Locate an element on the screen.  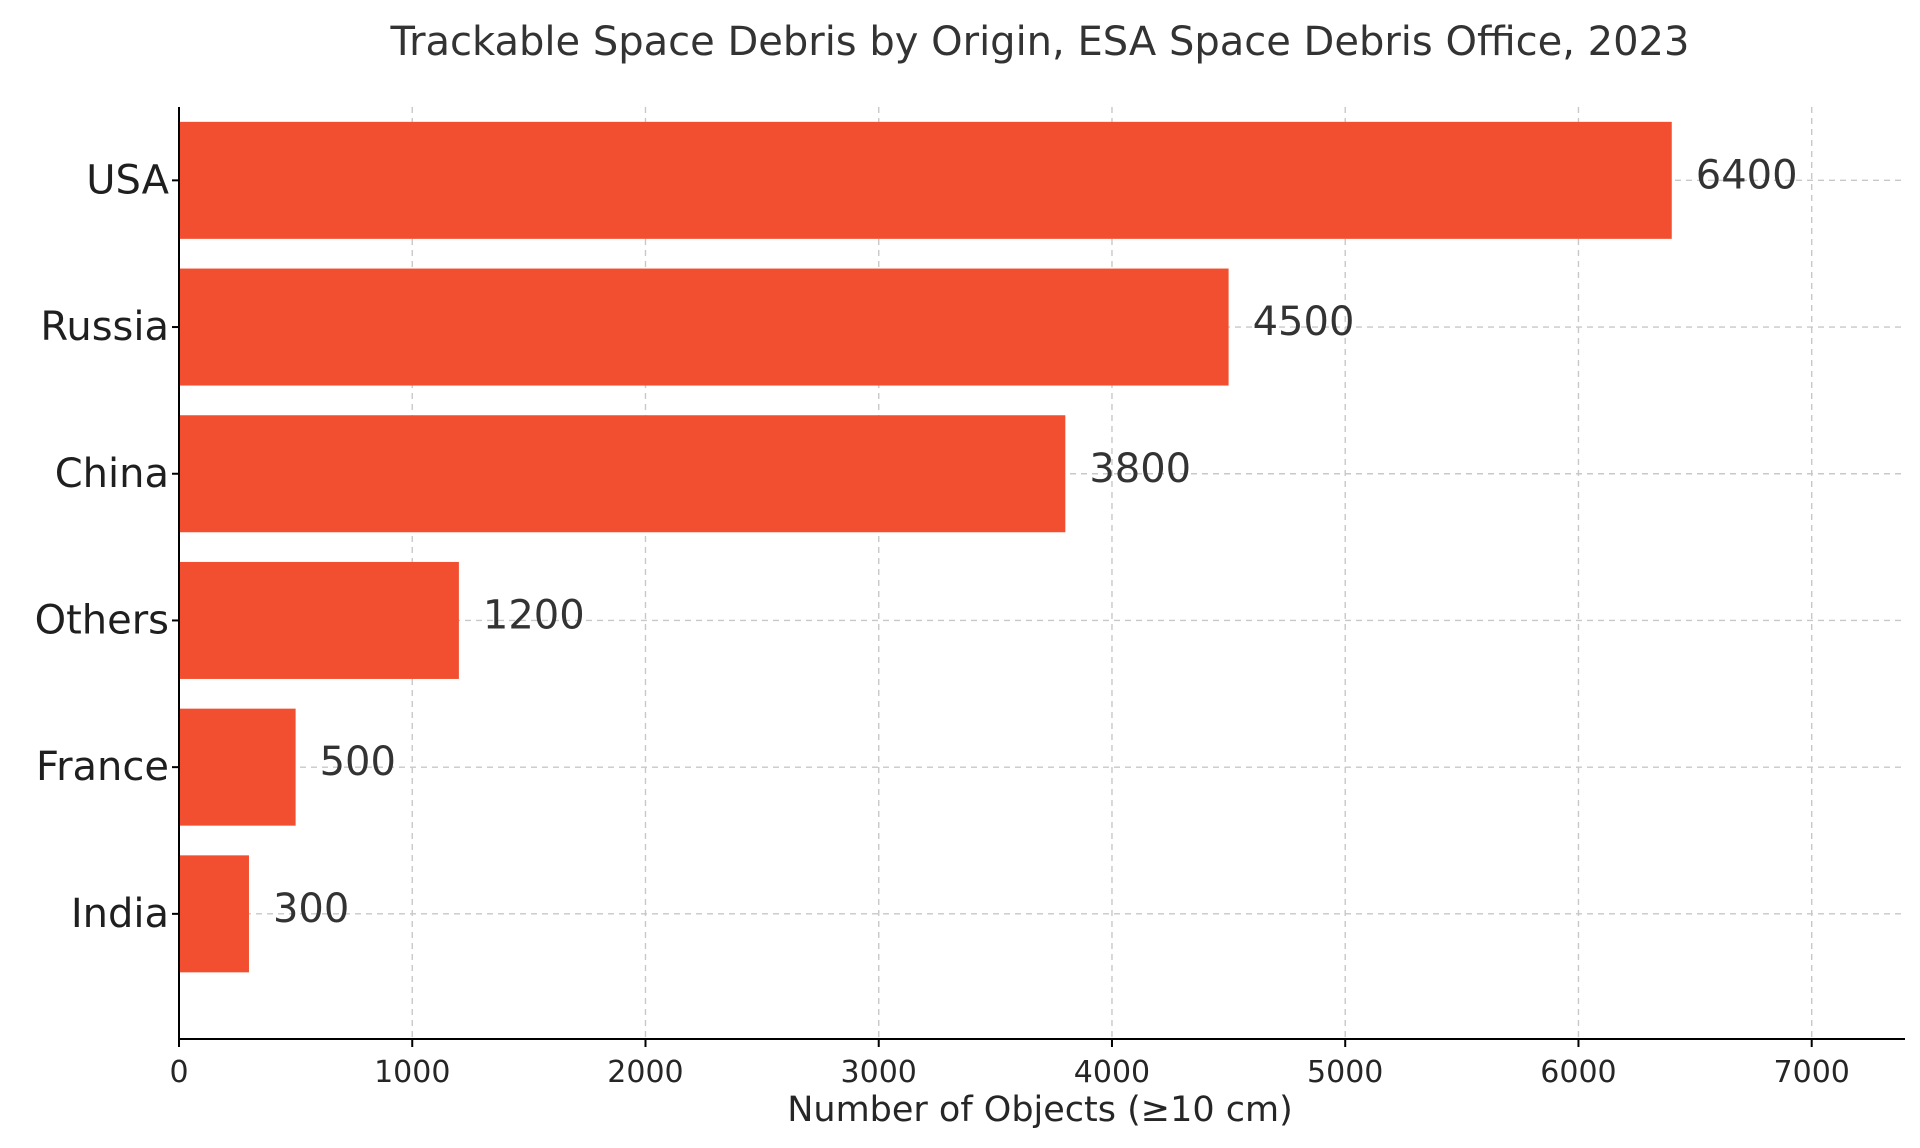
bar-india is located at coordinates (214, 914).